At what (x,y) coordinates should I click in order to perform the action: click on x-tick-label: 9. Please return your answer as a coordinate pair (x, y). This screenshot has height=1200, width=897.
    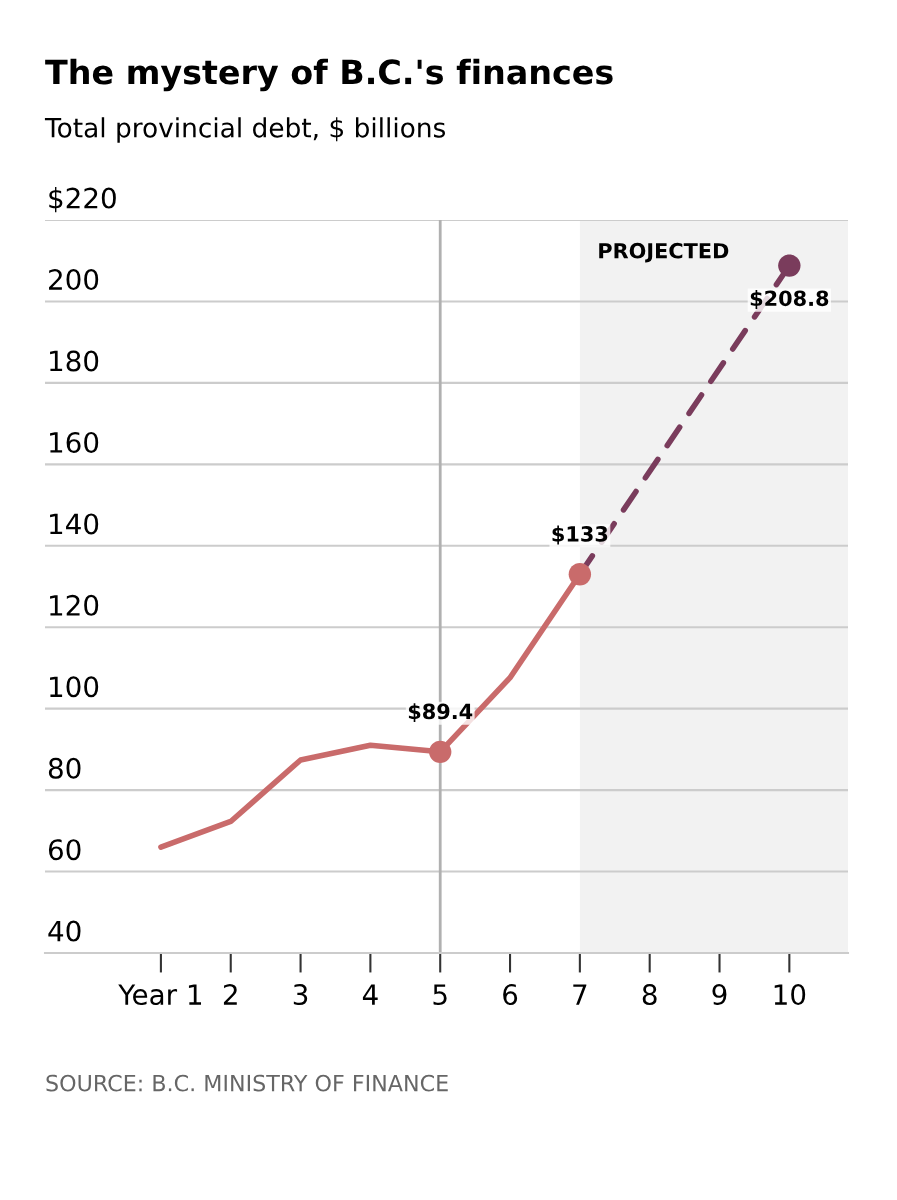
    Looking at the image, I should click on (719, 995).